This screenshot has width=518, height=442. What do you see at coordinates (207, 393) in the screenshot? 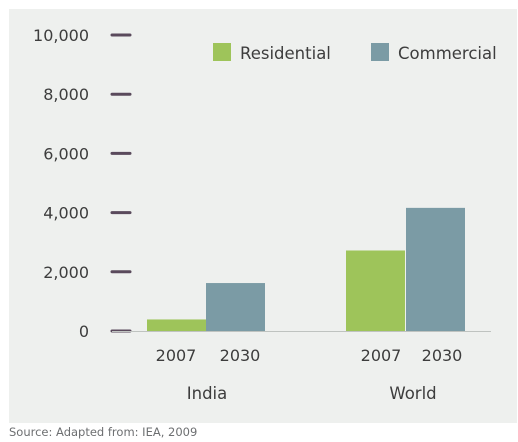
I see `x-group-label: India` at bounding box center [207, 393].